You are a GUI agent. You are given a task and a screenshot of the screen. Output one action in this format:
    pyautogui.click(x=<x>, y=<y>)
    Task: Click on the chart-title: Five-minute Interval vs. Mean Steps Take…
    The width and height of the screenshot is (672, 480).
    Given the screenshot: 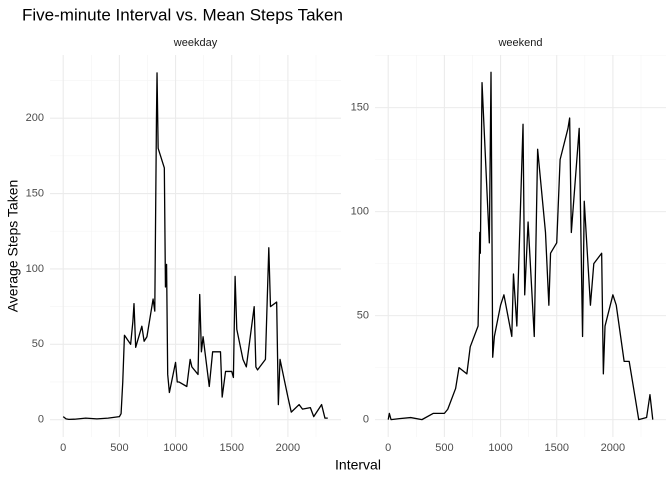 What is the action you would take?
    pyautogui.click(x=182, y=14)
    